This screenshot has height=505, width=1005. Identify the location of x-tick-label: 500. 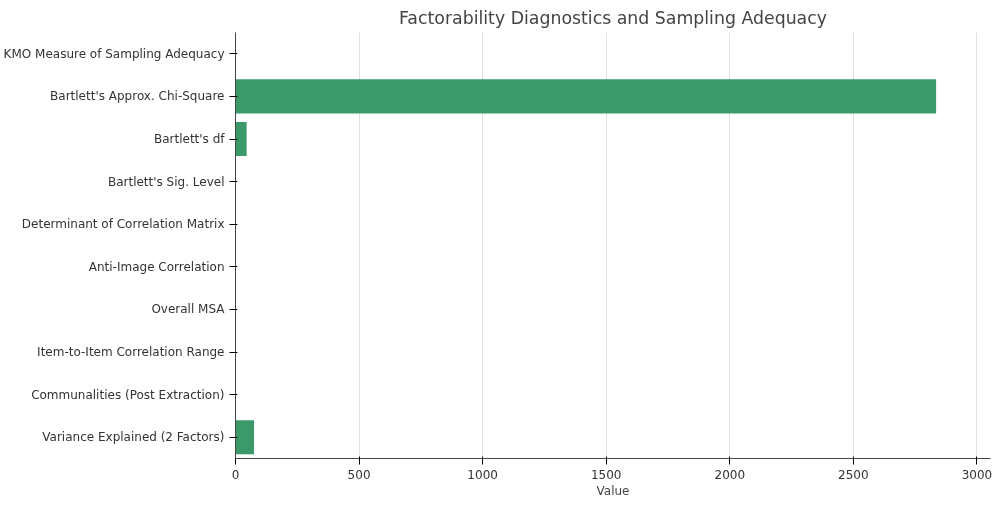
(359, 474).